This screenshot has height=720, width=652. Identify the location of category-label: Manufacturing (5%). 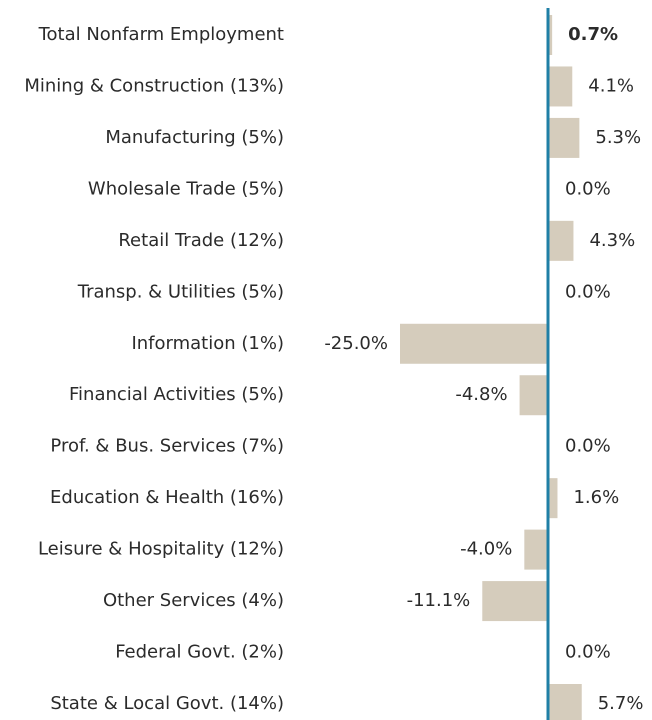
(194, 137).